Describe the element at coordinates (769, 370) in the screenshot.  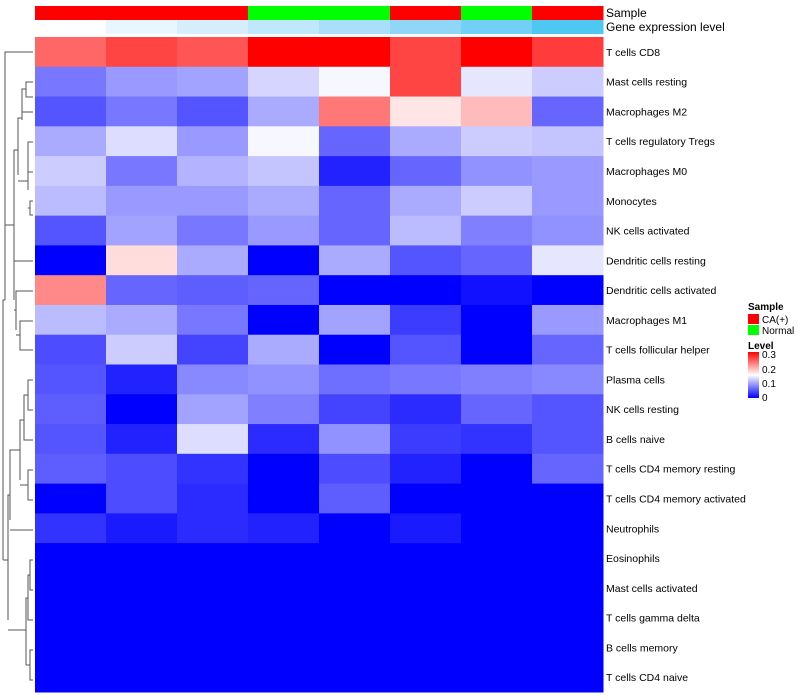
I see `legend-tick-0.2: 0.2` at that location.